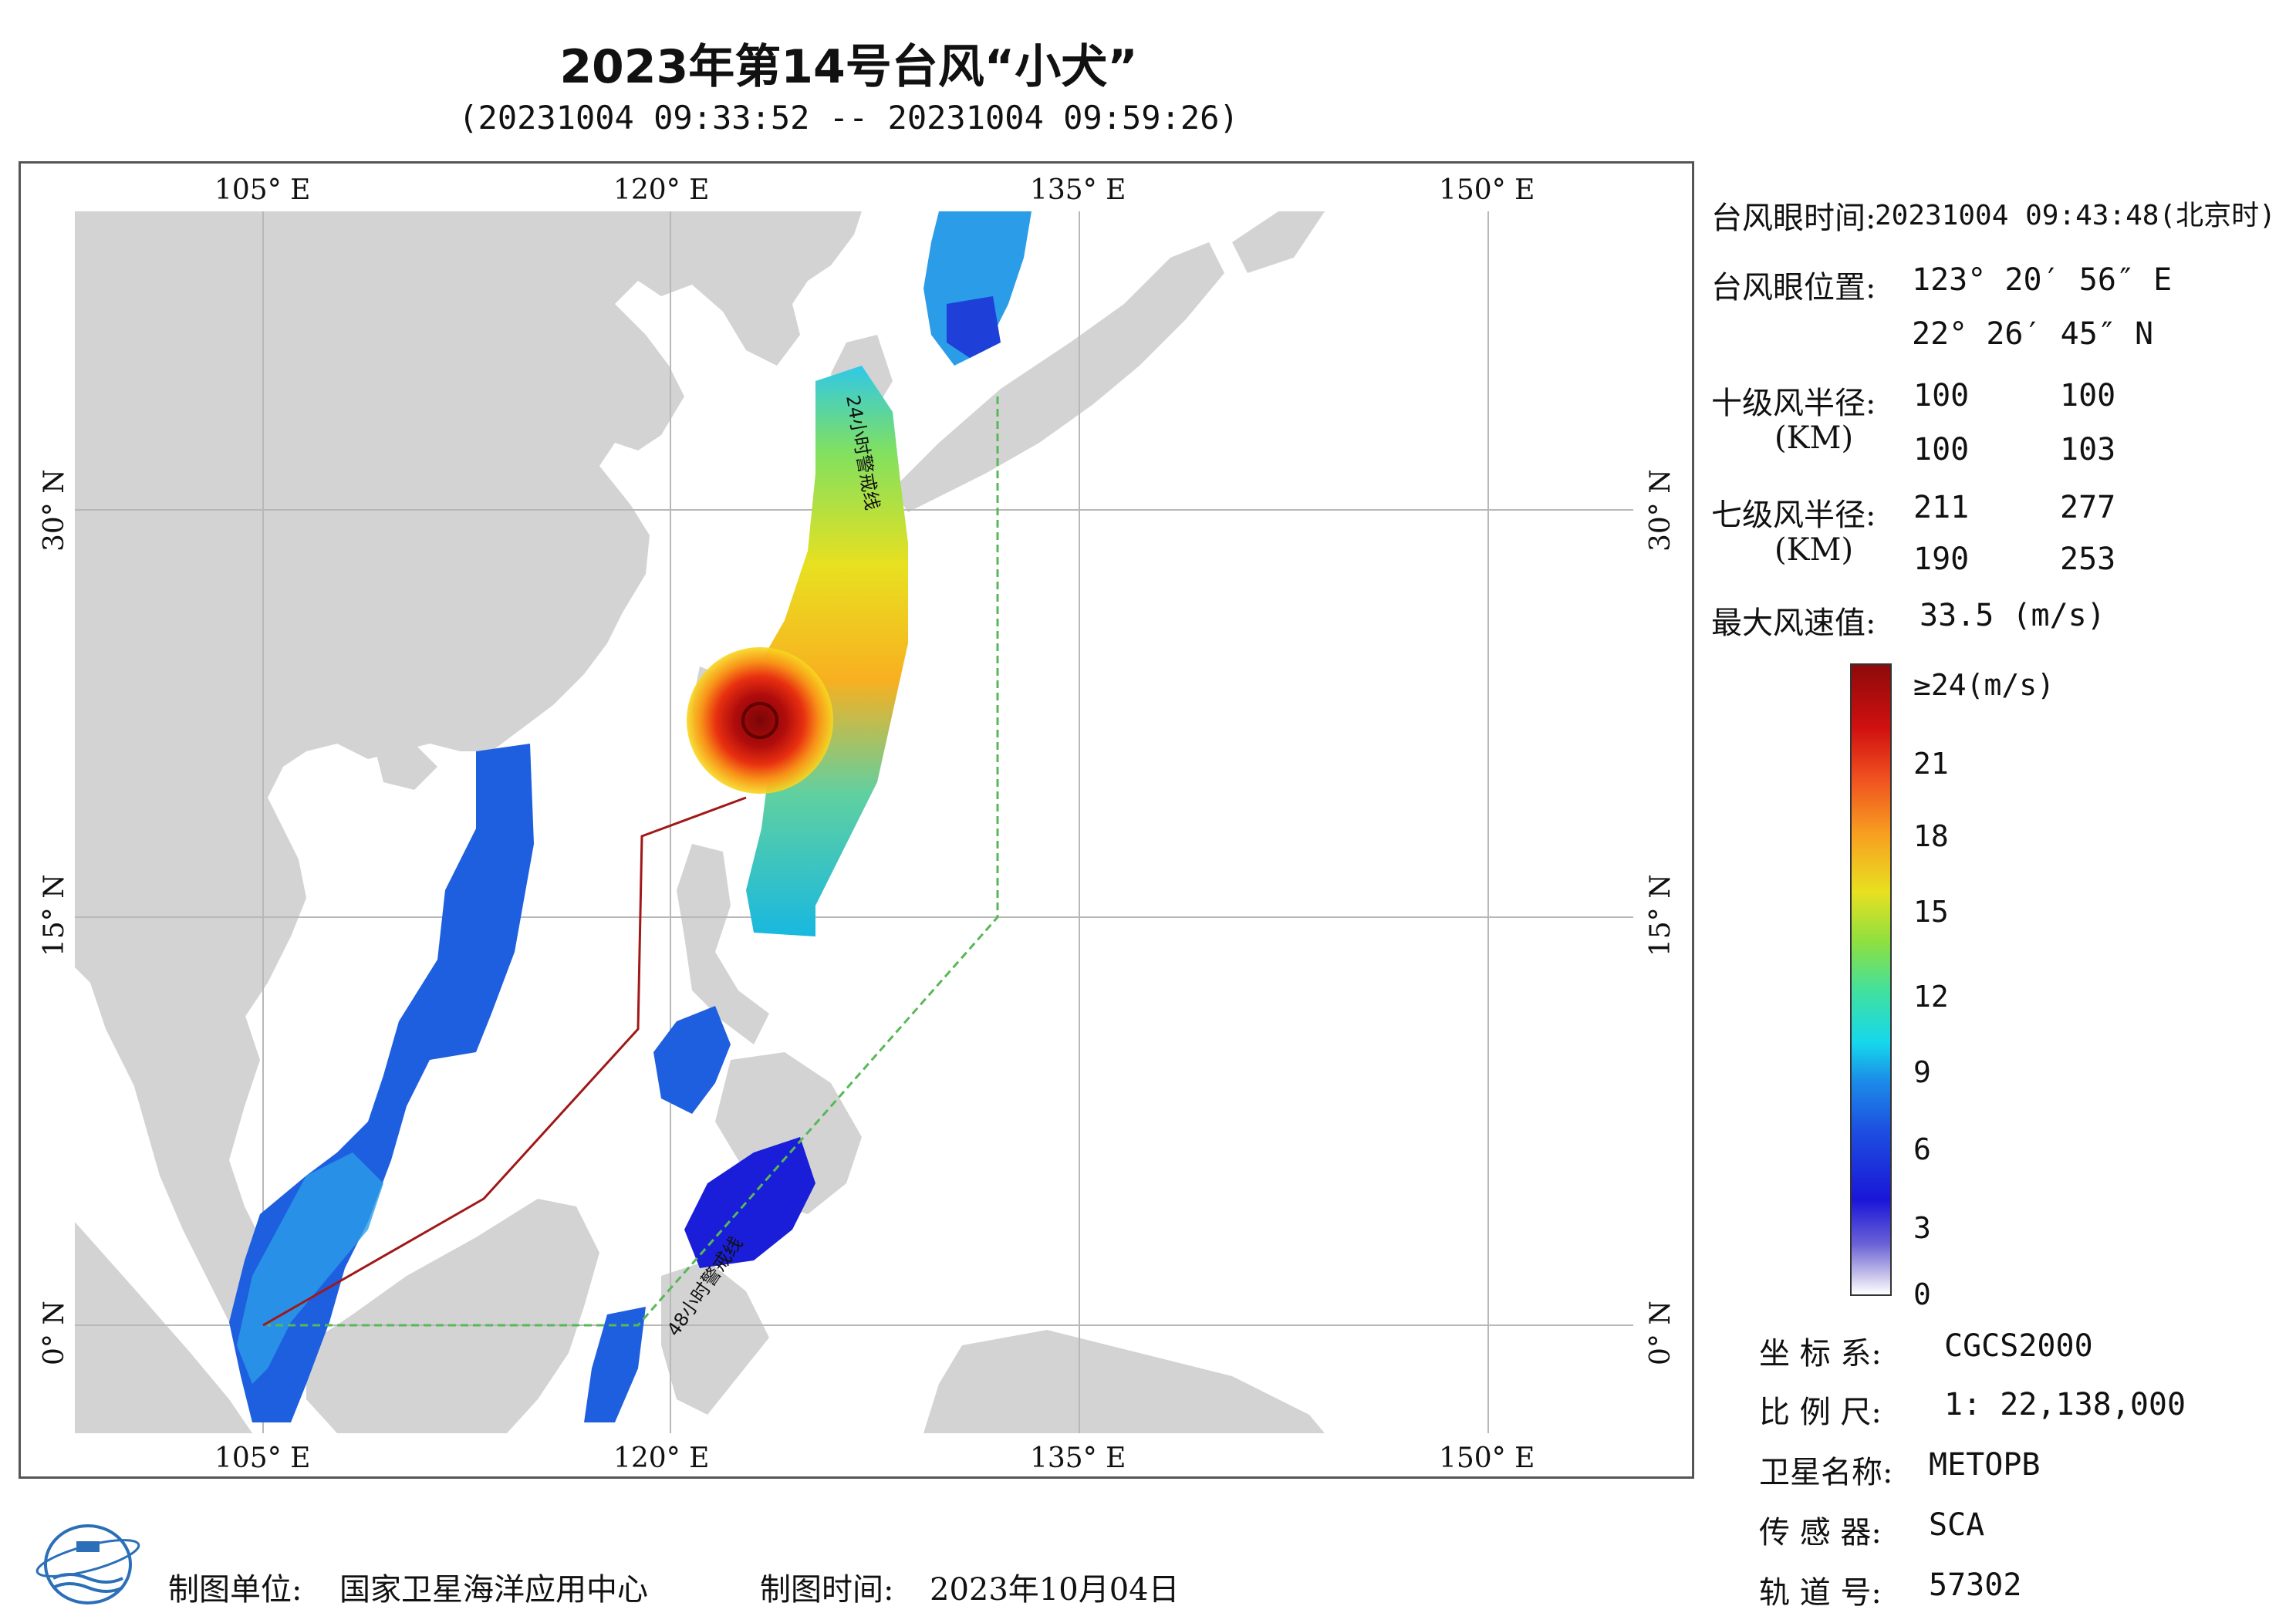 The image size is (2296, 1623). What do you see at coordinates (2088, 507) in the screenshot?
I see `r7-value-se: 277` at bounding box center [2088, 507].